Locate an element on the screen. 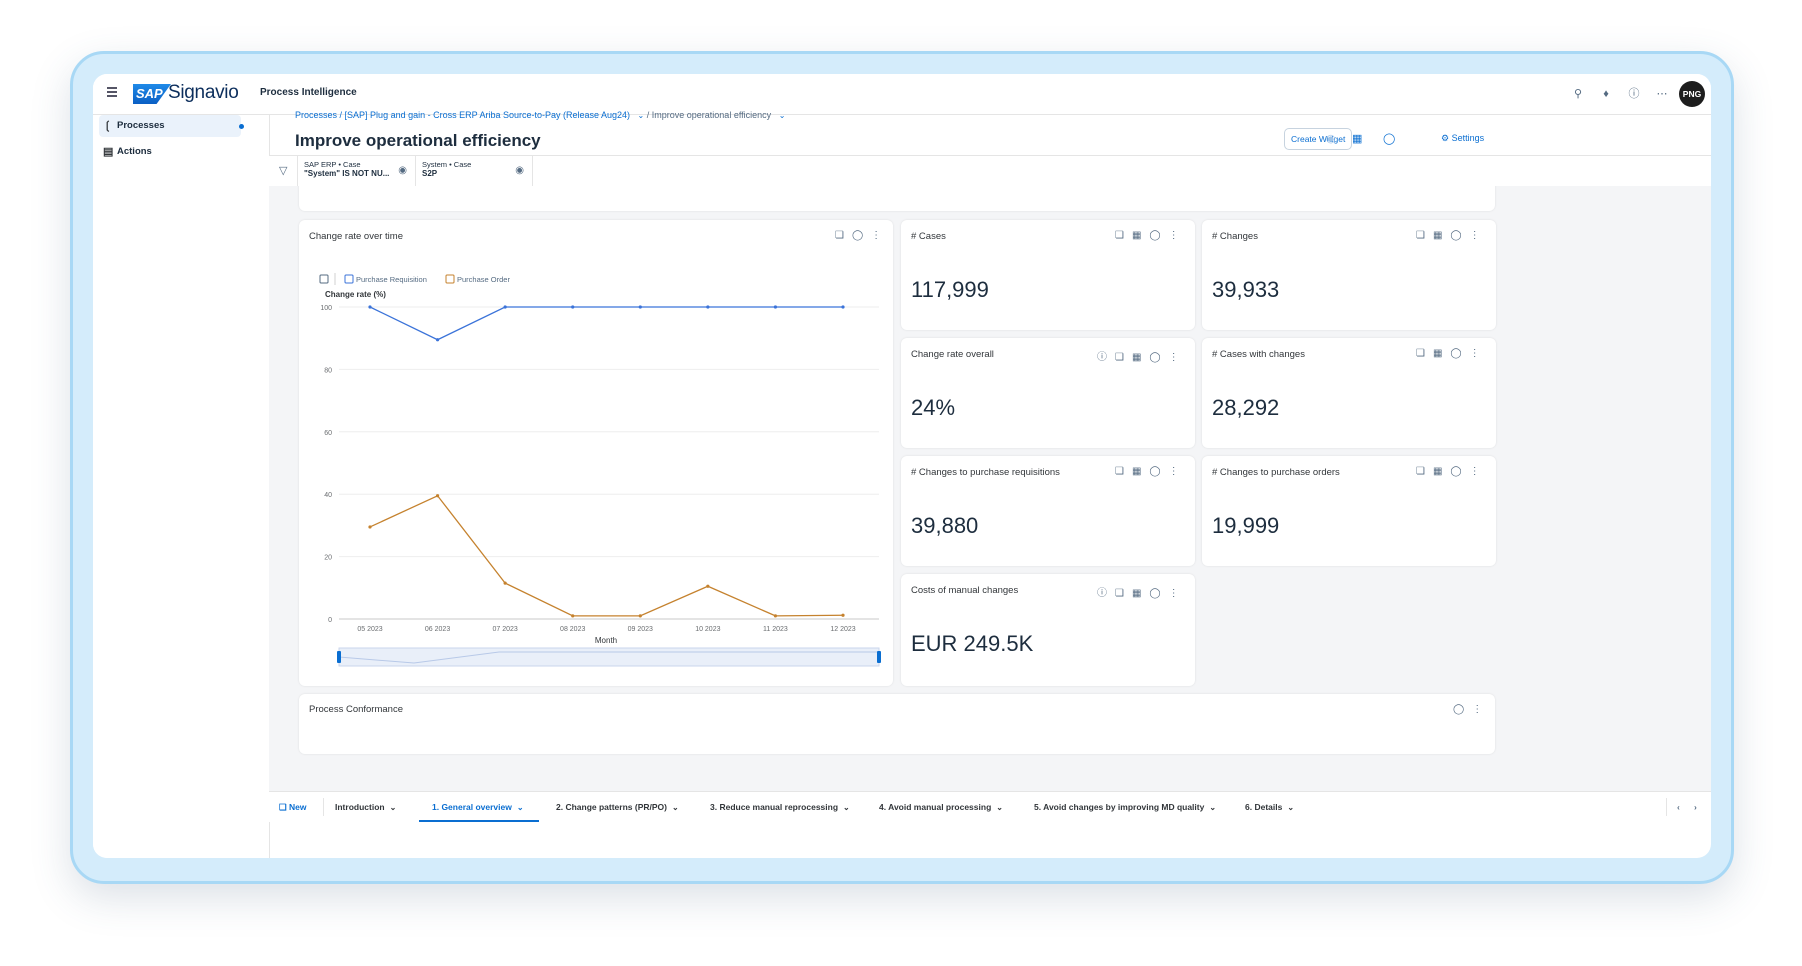  sidebar-item-processes: ❲ Processes is located at coordinates (171, 126).